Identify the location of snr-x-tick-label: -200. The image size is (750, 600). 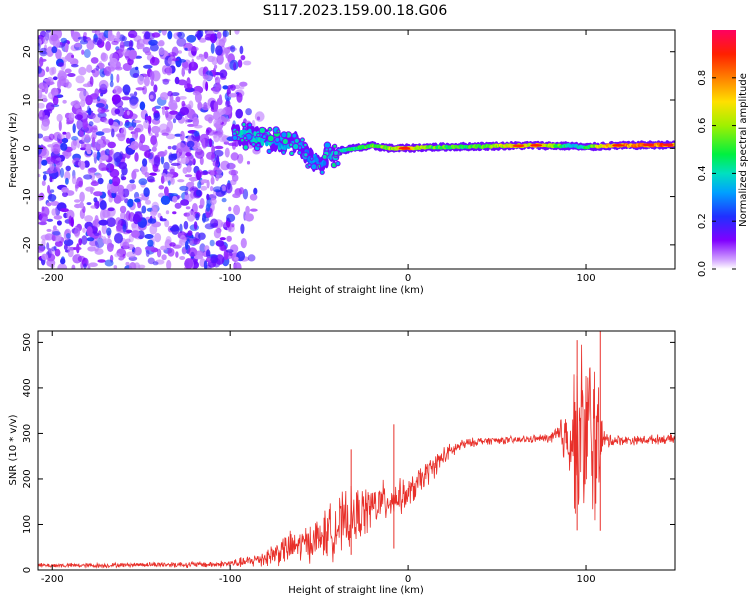
(52, 579).